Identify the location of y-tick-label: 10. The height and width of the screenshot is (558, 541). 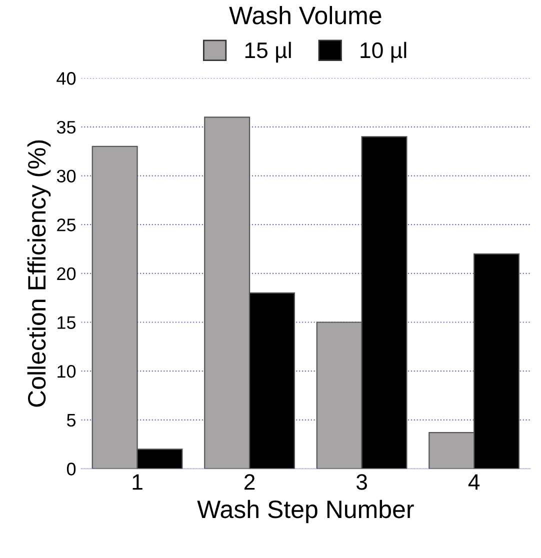
(67, 371).